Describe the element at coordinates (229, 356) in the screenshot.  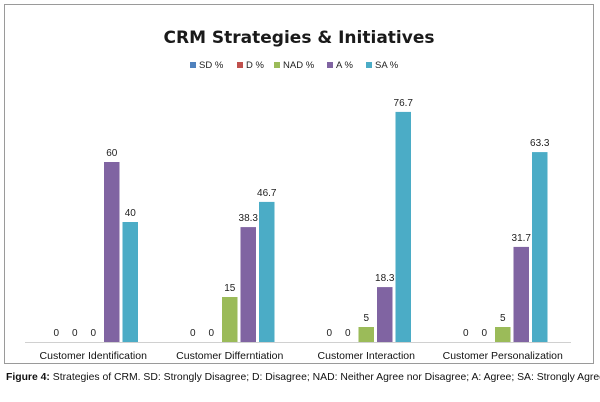
I see `category-label: Customer Differntiation` at that location.